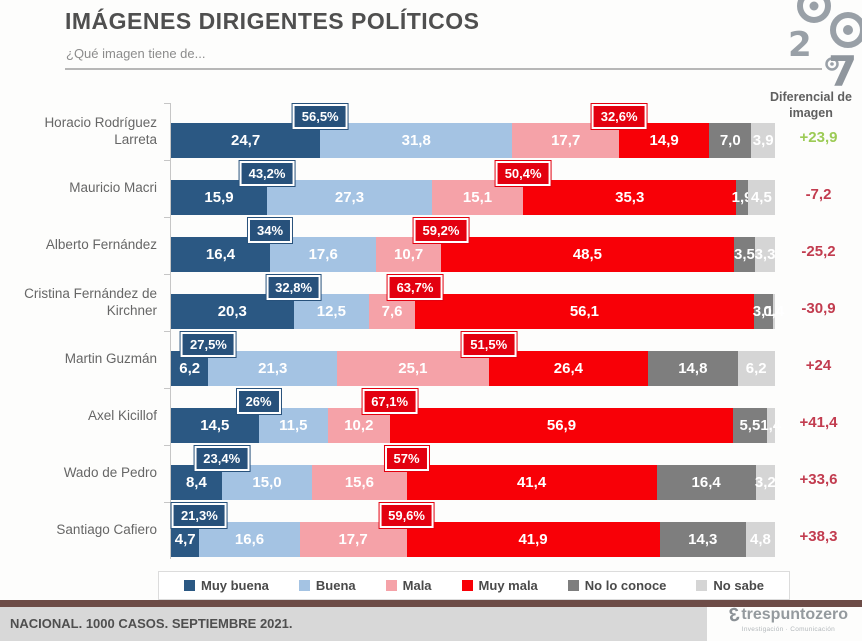 This screenshot has height=641, width=862. What do you see at coordinates (90, 302) in the screenshot?
I see `row-label: Cristina Fernández de Kirchner` at bounding box center [90, 302].